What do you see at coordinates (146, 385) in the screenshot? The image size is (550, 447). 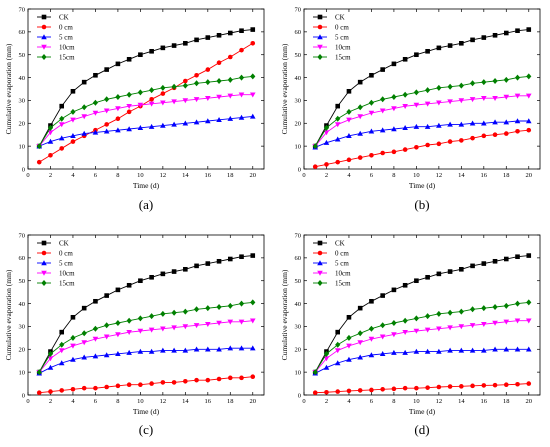 I see `series-0cm` at bounding box center [146, 385].